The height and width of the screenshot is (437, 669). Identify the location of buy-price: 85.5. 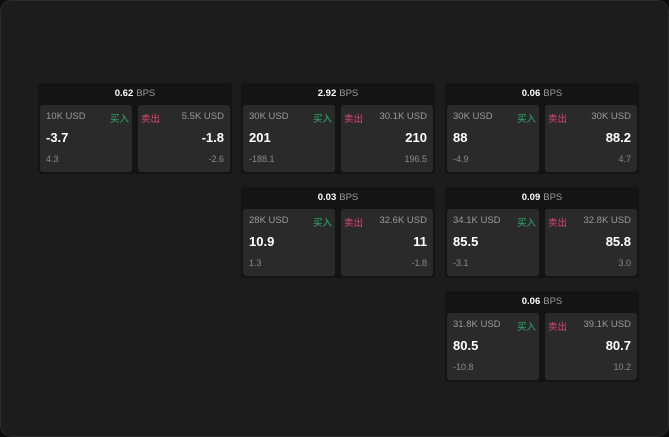
(466, 241).